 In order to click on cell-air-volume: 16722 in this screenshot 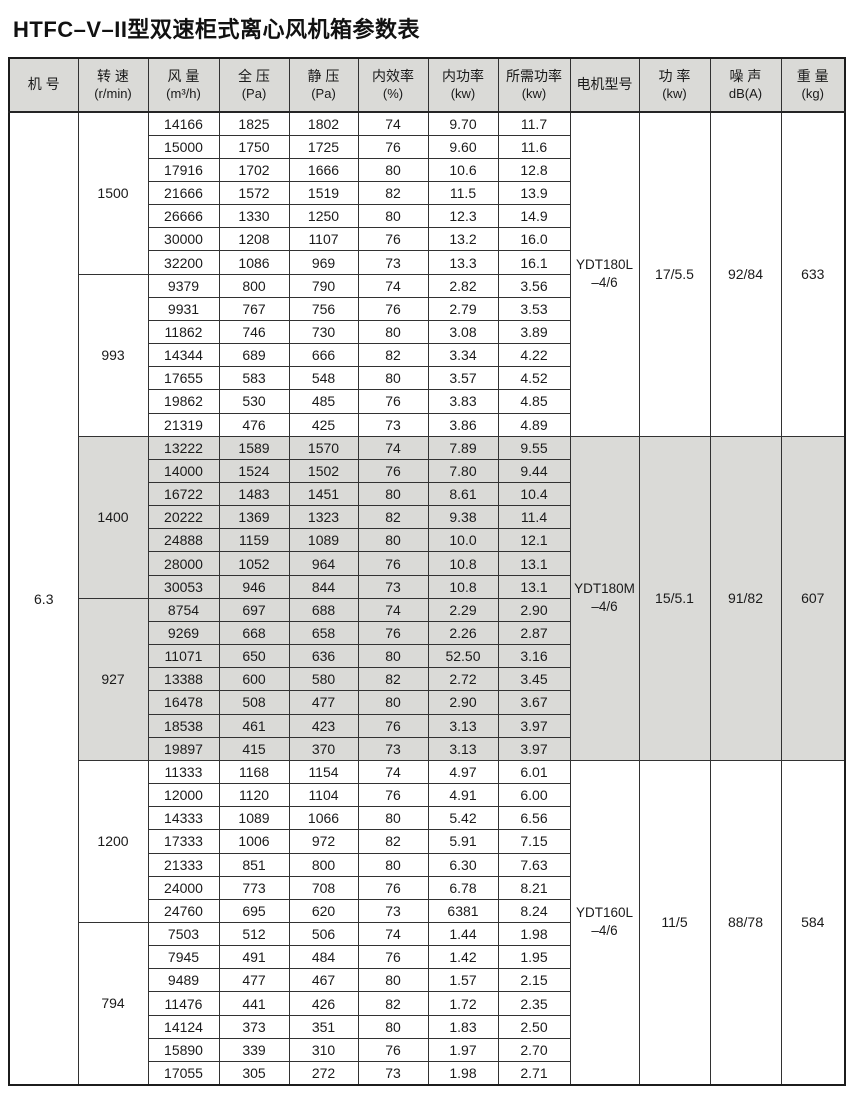, I will do `click(183, 494)`.